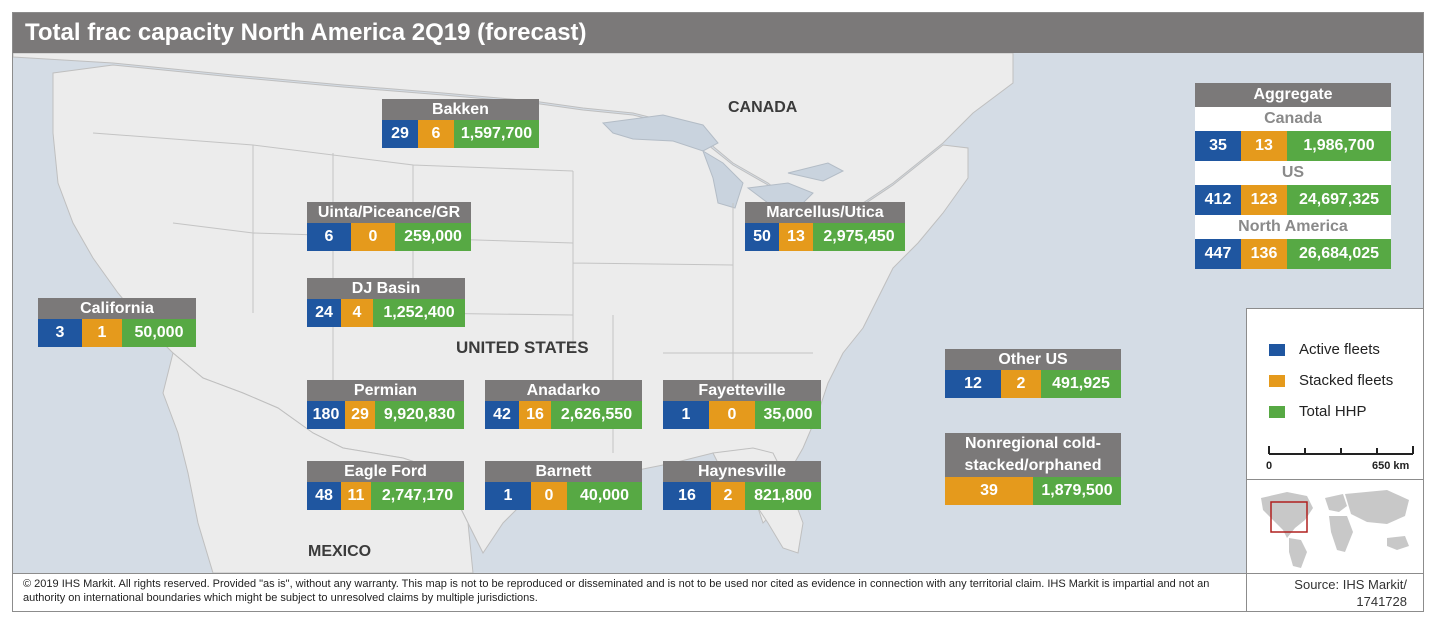  I want to click on basin-permian: Permian 180 29 9,920,830, so click(385, 404).